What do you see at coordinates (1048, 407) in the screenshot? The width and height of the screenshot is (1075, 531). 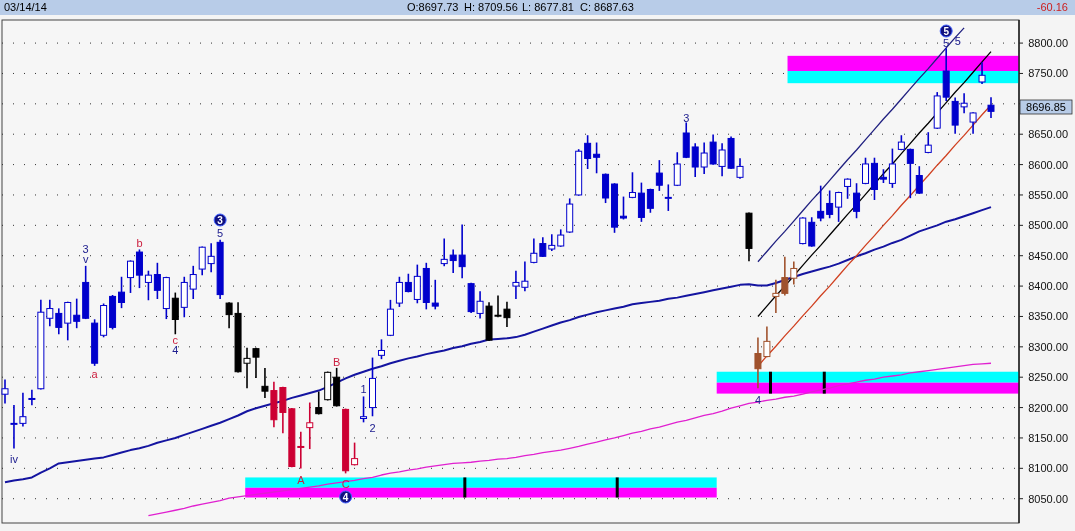 I see `y-tick-label: 8200.00` at bounding box center [1048, 407].